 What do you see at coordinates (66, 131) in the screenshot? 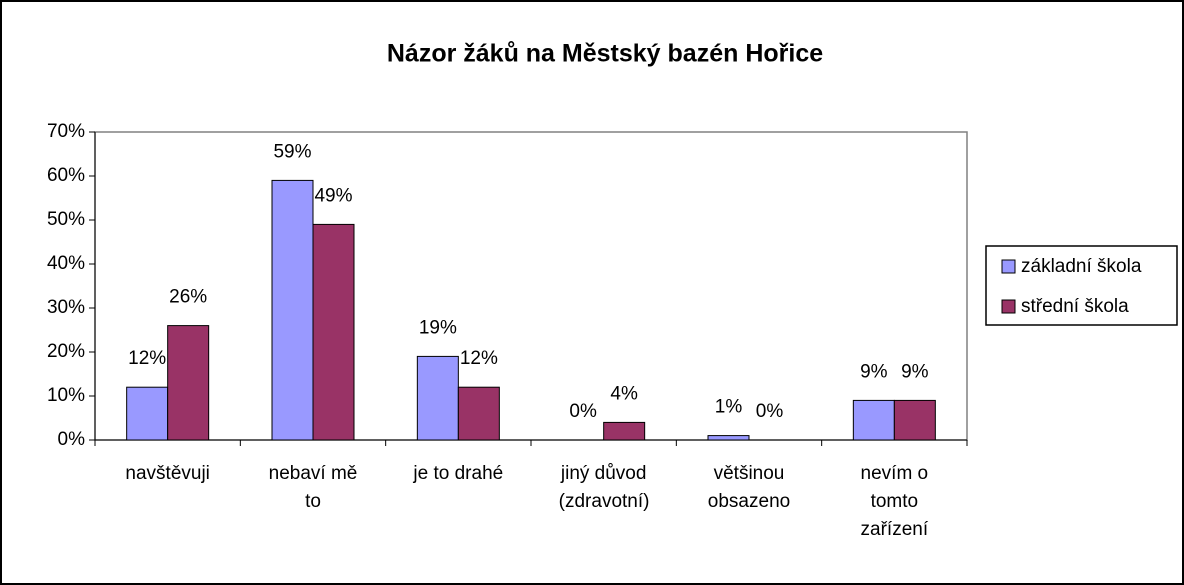
I see `y-tick-label: 70%` at bounding box center [66, 131].